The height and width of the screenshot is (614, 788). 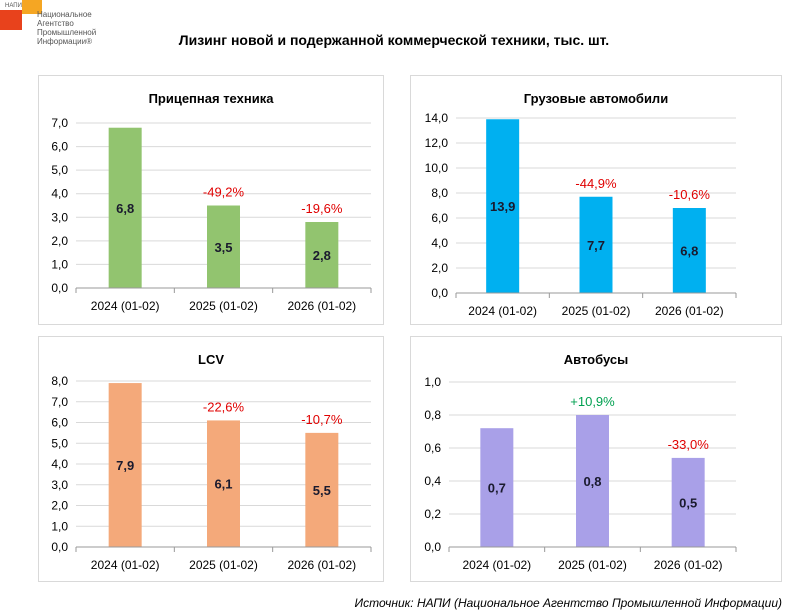 I want to click on data-label: 7,9, so click(x=125, y=465).